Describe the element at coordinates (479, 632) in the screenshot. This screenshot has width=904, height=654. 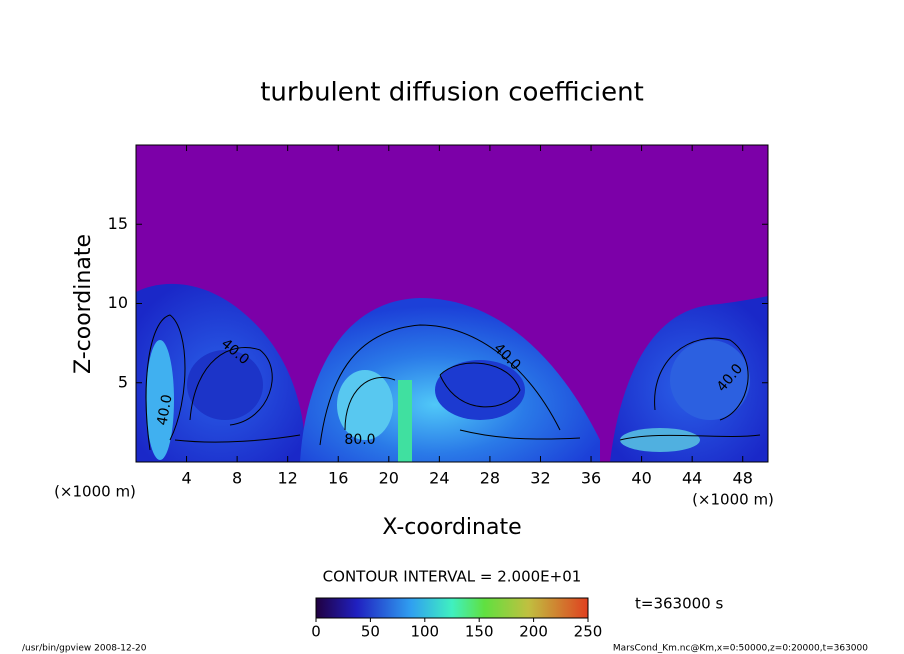
I see `colorbar-tick-label: 150` at that location.